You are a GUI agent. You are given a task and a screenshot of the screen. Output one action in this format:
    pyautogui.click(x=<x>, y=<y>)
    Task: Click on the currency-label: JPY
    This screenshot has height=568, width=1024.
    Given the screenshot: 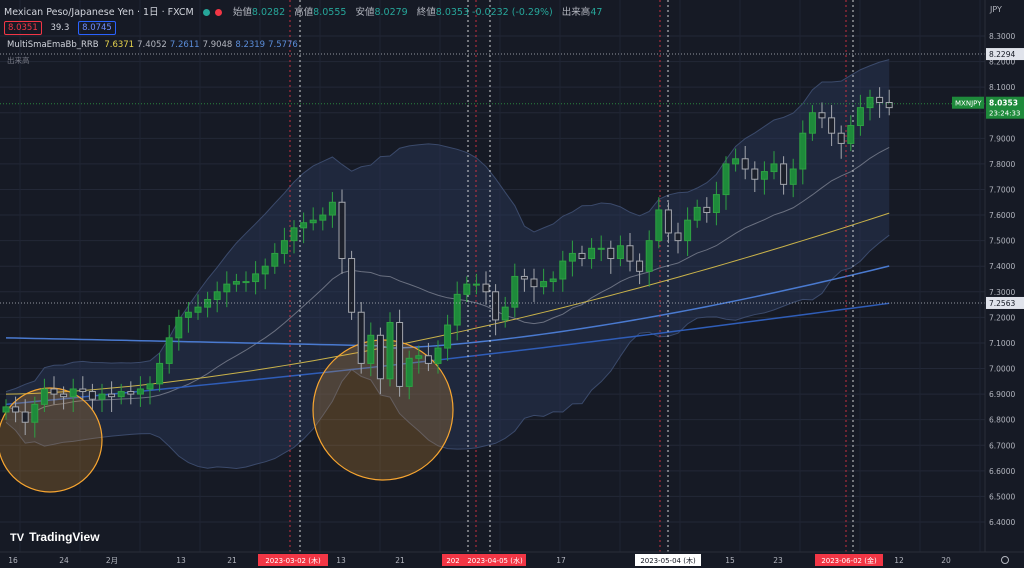 What is the action you would take?
    pyautogui.click(x=996, y=9)
    